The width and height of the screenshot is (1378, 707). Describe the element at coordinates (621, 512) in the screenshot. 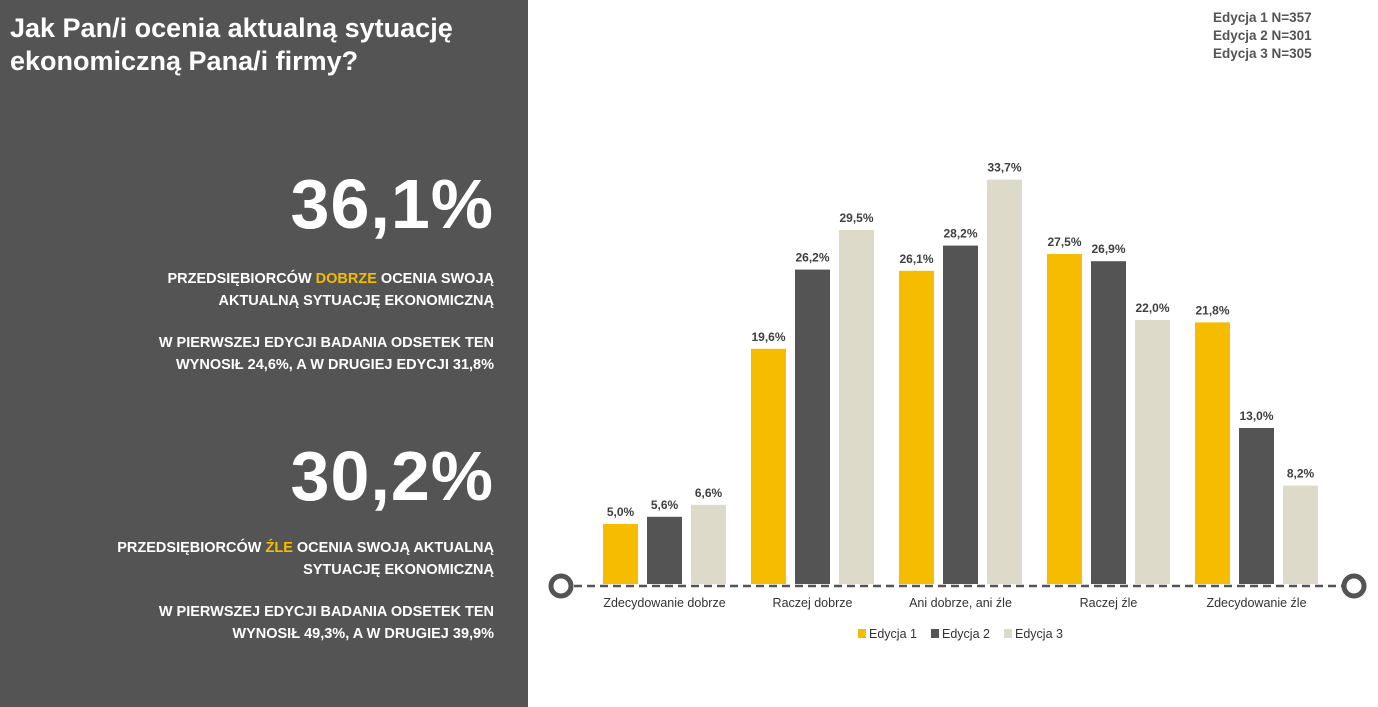

I see `value-label-1-1: 5,0%` at that location.